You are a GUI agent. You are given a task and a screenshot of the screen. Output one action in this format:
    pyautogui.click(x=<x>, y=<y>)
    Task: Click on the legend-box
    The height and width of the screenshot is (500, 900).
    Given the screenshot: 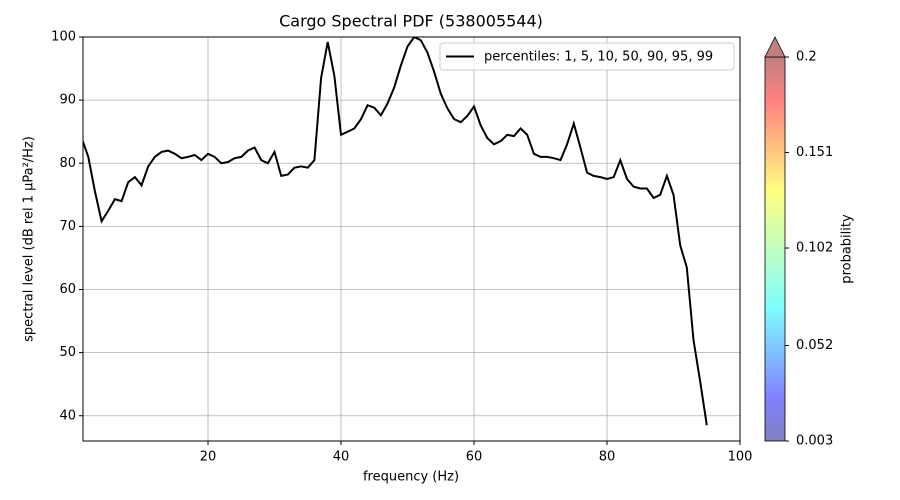 What is the action you would take?
    pyautogui.click(x=587, y=56)
    